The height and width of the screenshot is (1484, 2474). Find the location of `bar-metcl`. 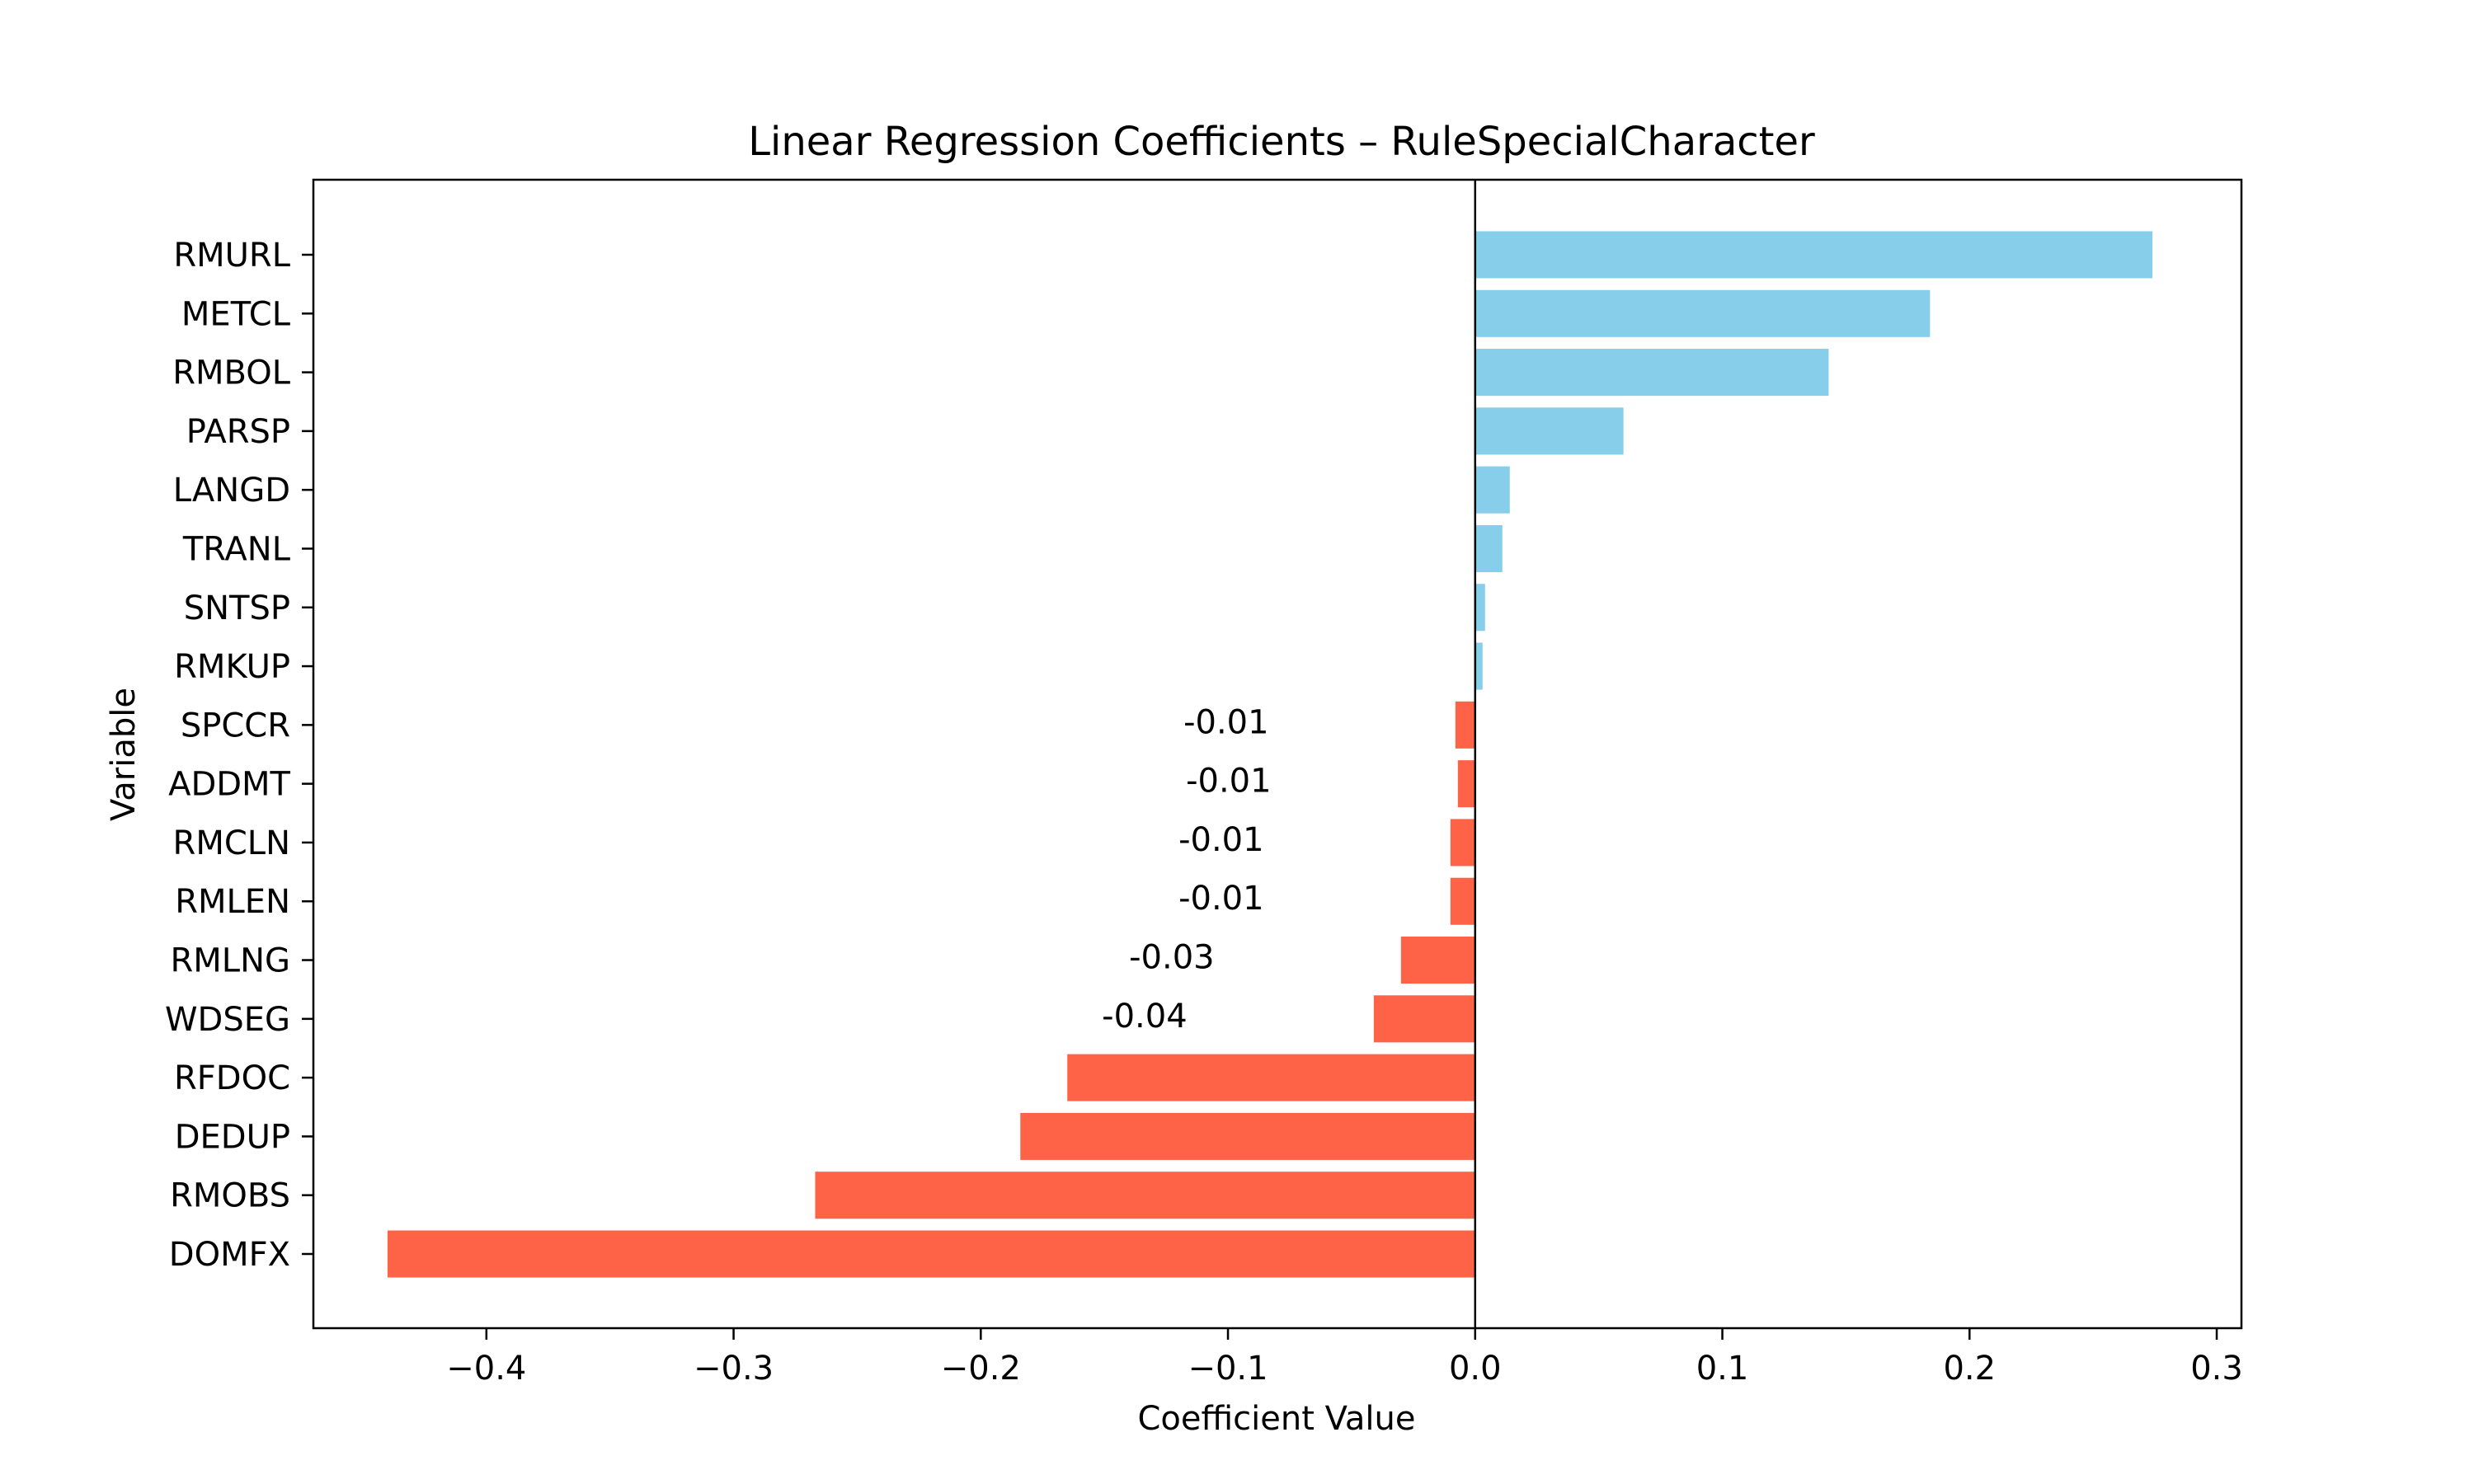

bar-metcl is located at coordinates (1703, 313).